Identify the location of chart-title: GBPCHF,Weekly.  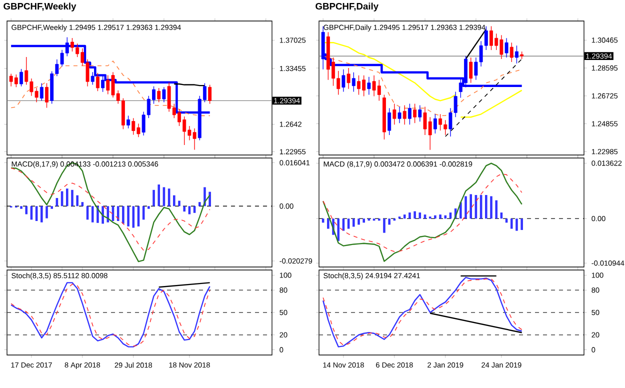
(40, 7).